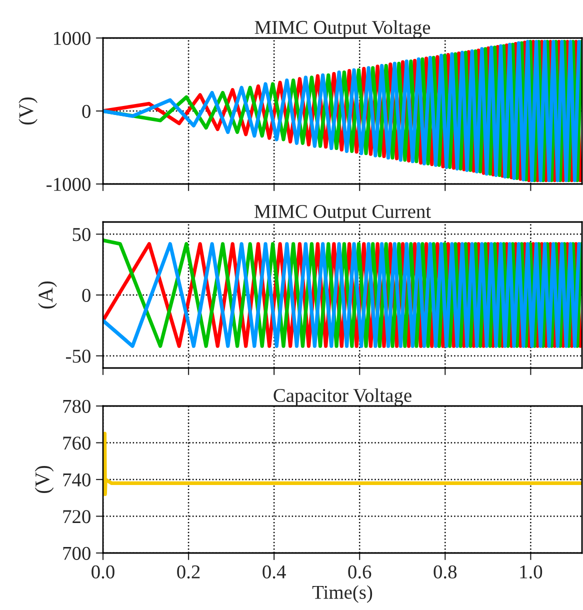  I want to click on x-tick-label: 0.8, so click(445, 572).